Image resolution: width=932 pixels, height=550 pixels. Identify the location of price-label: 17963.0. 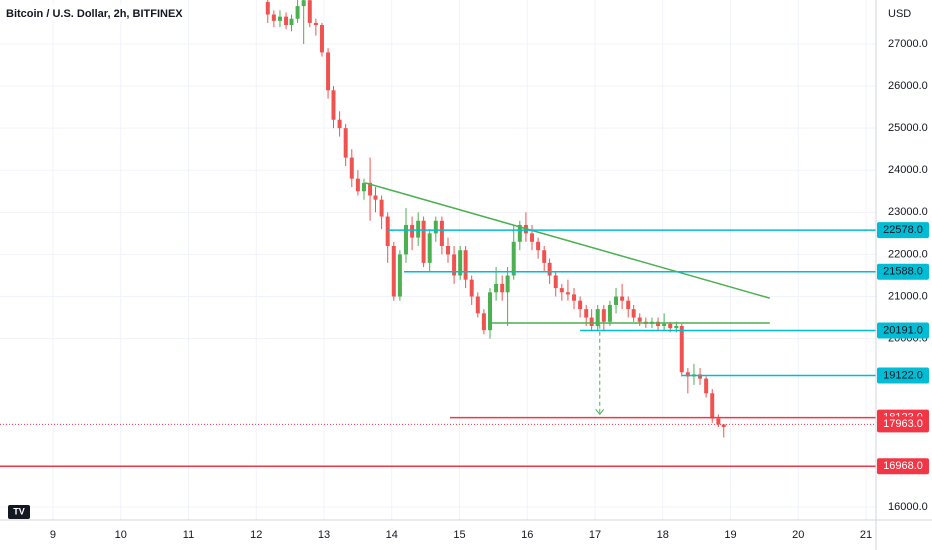
(903, 424).